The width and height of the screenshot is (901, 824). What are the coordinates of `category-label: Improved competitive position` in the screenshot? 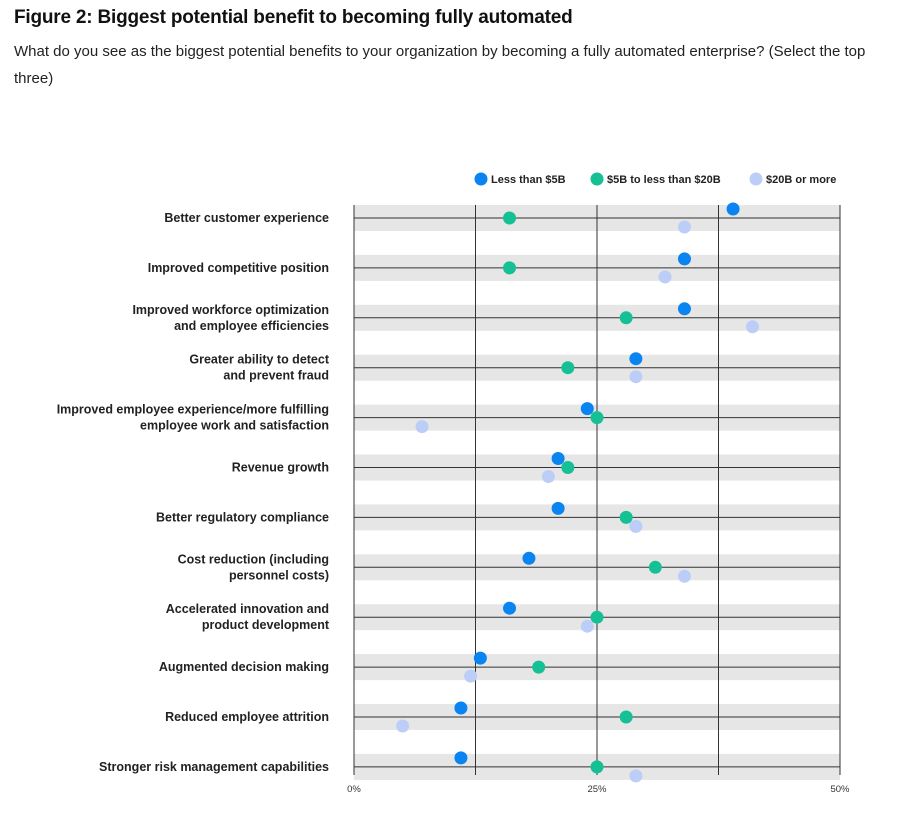 It's located at (238, 268).